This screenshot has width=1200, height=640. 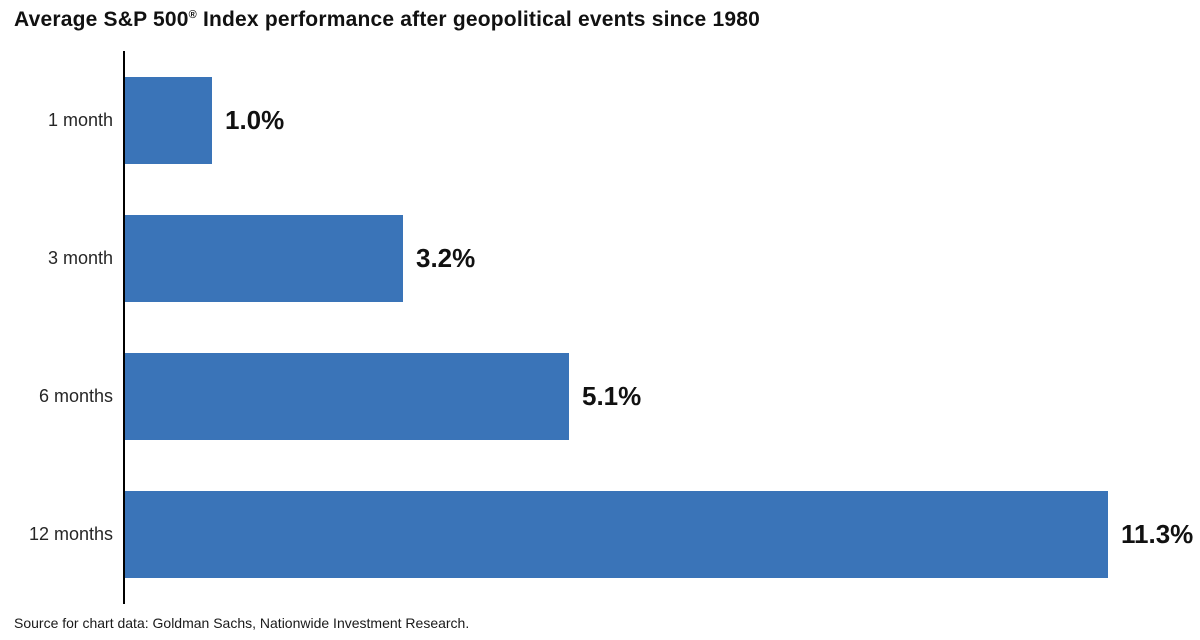 I want to click on value-label: 3.2%, so click(x=446, y=257).